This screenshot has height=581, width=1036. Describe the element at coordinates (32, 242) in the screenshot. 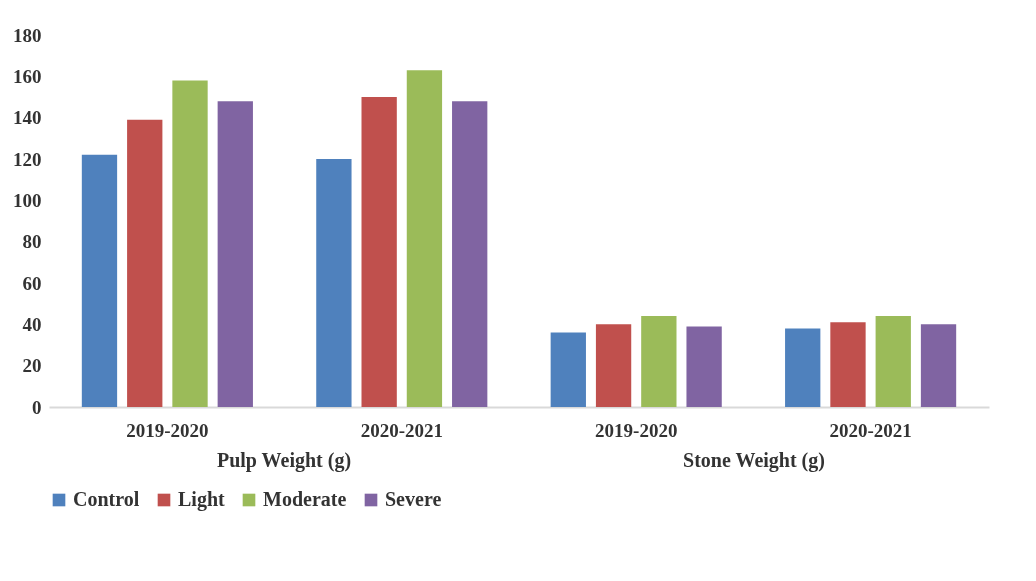

I see `y-tick-label: 80` at that location.